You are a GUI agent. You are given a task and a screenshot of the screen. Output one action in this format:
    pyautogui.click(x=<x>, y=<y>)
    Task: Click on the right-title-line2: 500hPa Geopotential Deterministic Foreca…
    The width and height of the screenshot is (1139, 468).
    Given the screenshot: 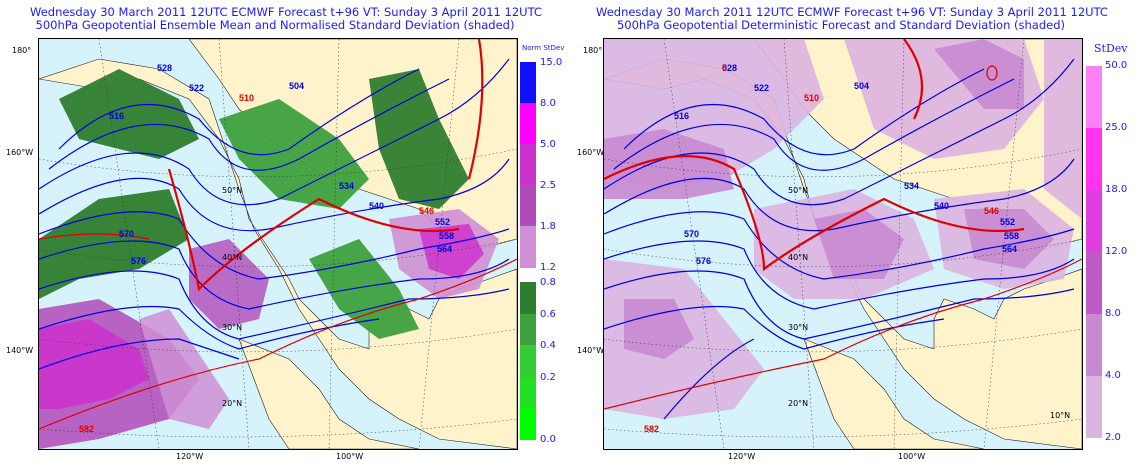 What is the action you would take?
    pyautogui.click(x=840, y=25)
    